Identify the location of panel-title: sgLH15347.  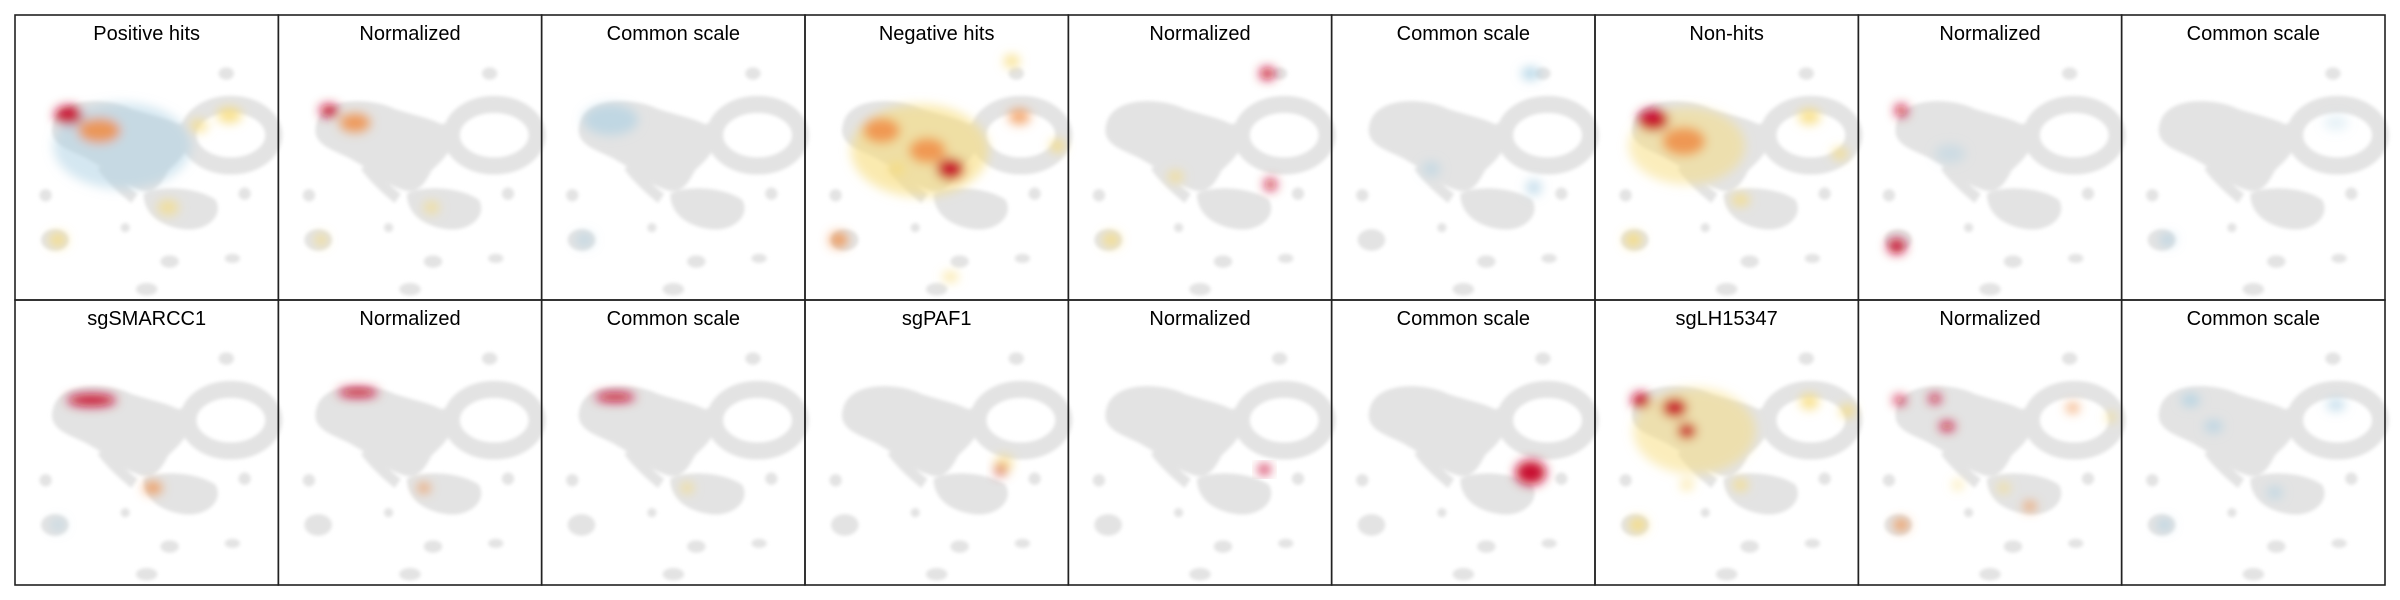
(1727, 319).